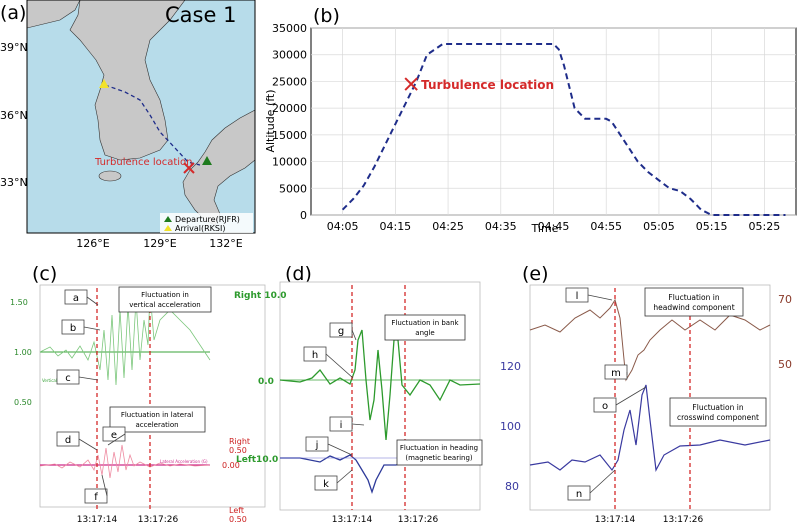  I want to click on callout-o: o, so click(620, 399).